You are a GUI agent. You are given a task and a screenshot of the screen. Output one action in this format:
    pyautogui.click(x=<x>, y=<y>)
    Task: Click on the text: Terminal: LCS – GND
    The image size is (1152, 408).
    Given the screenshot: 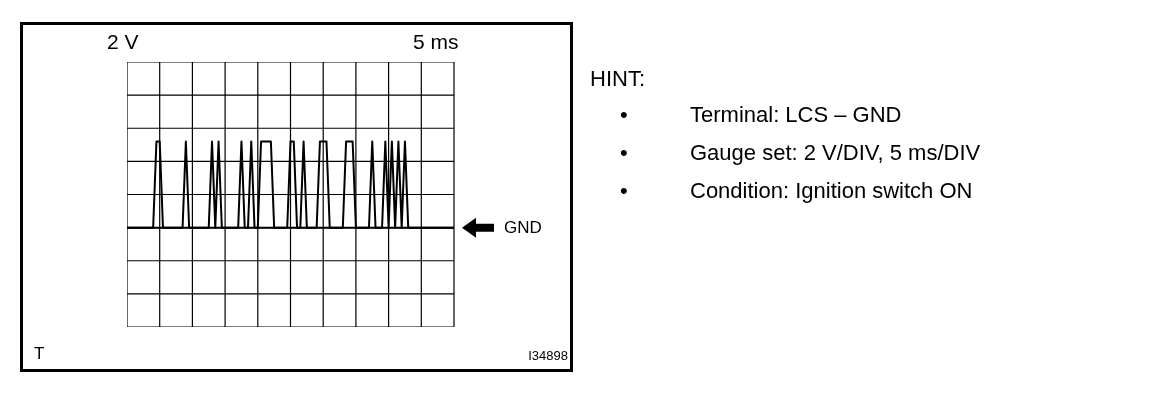 What is the action you would take?
    pyautogui.click(x=796, y=114)
    